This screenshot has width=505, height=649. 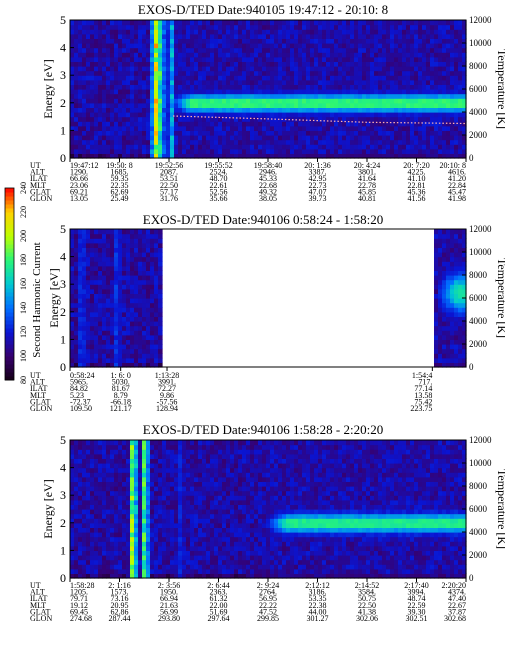 I want to click on orbit-value: 22.68, so click(x=268, y=185).